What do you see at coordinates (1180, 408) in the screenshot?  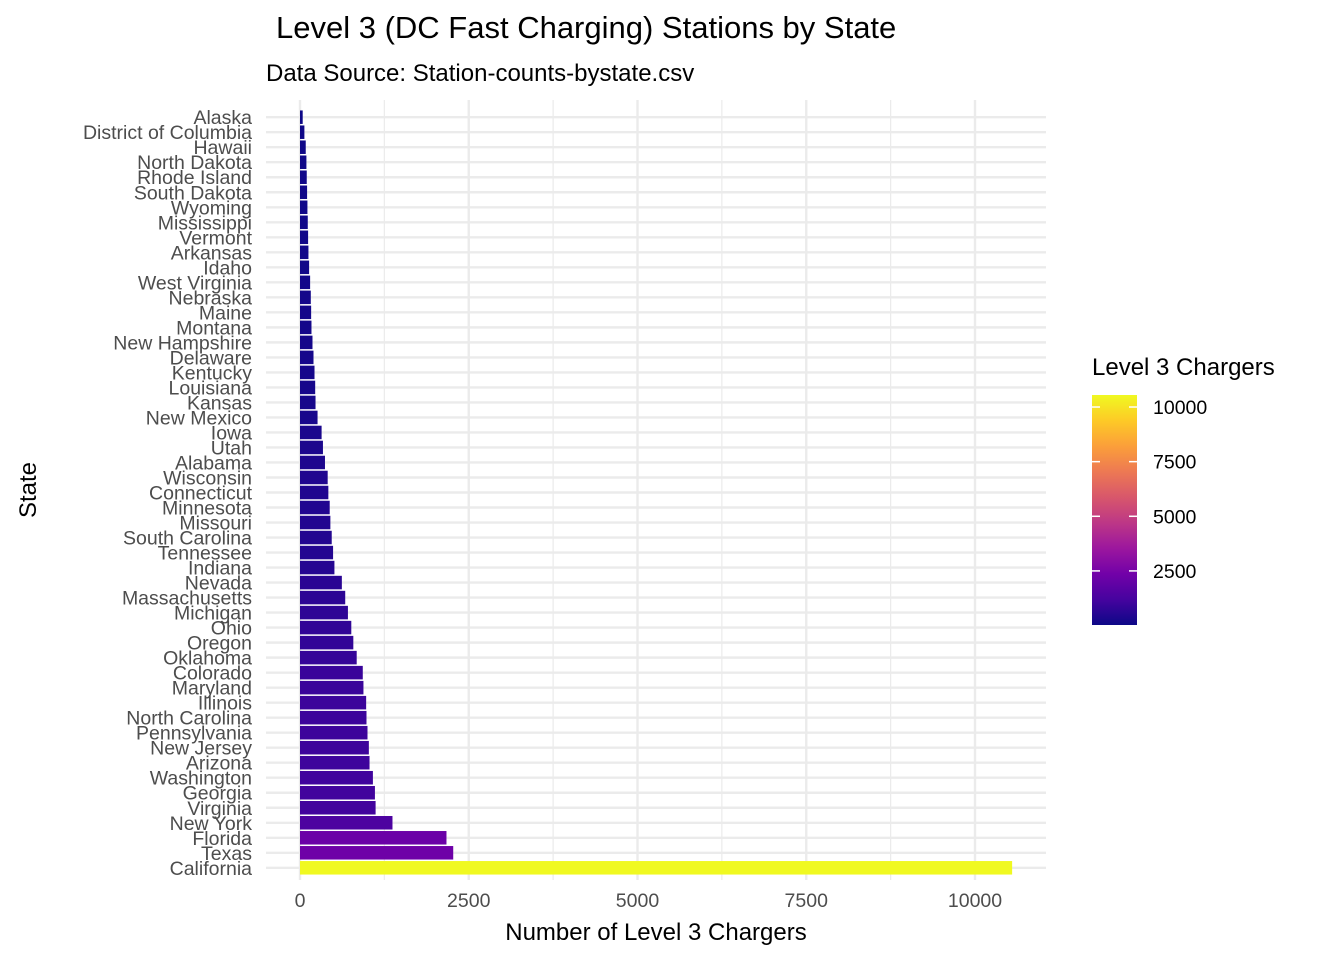 I see `legend-tick-label: 10000` at bounding box center [1180, 408].